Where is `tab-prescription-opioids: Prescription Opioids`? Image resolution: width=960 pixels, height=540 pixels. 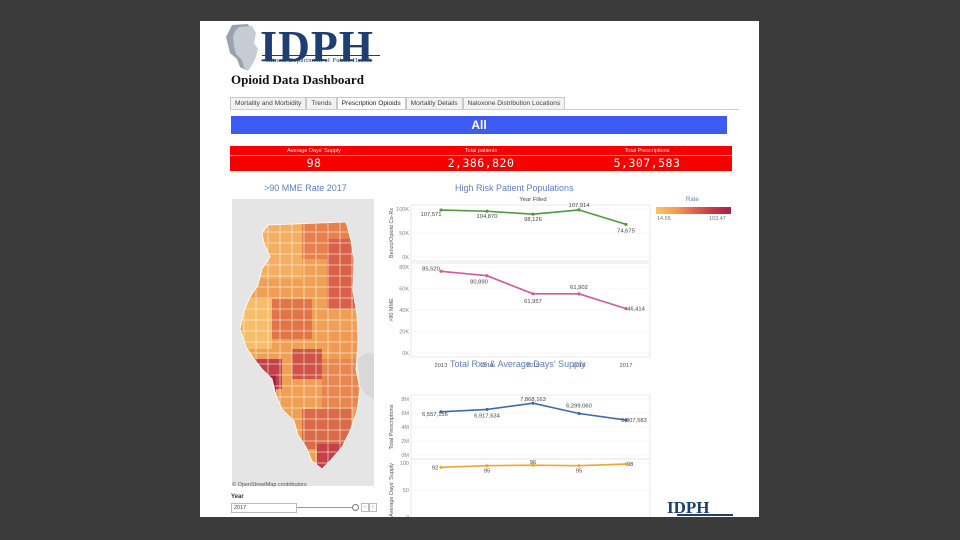 tab-prescription-opioids: Prescription Opioids is located at coordinates (371, 103).